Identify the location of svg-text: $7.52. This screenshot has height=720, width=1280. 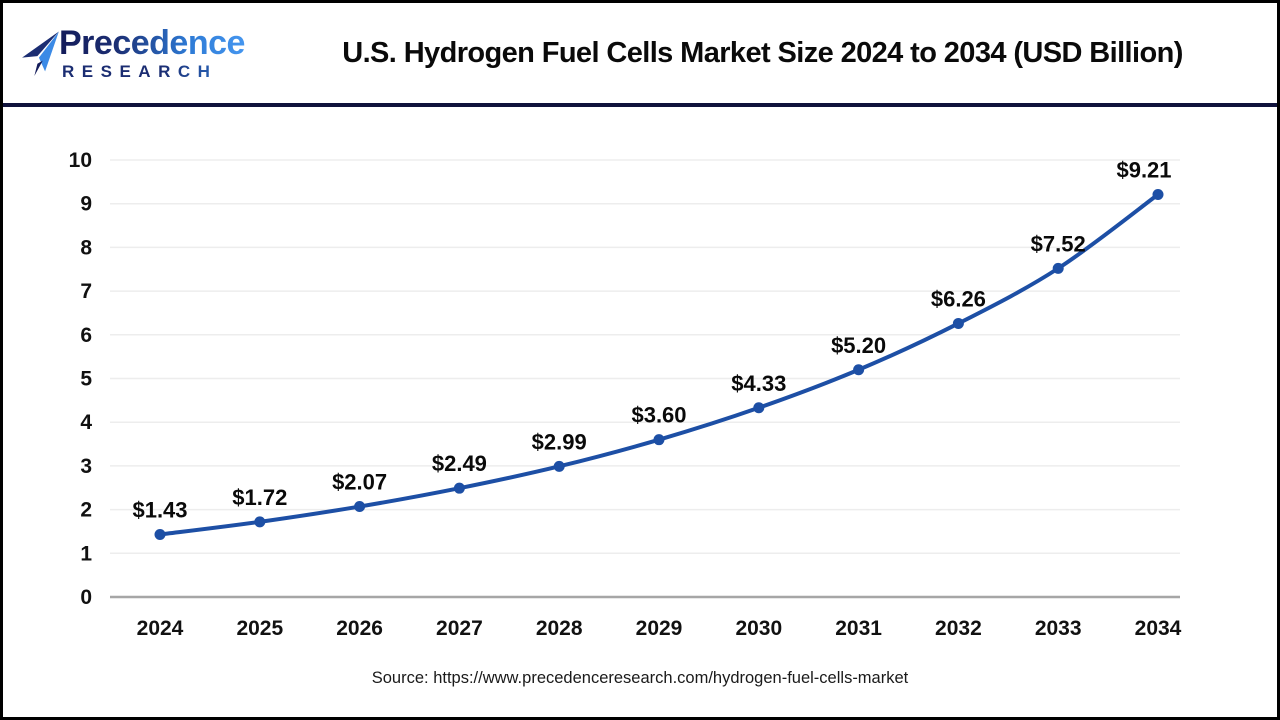
(1058, 243).